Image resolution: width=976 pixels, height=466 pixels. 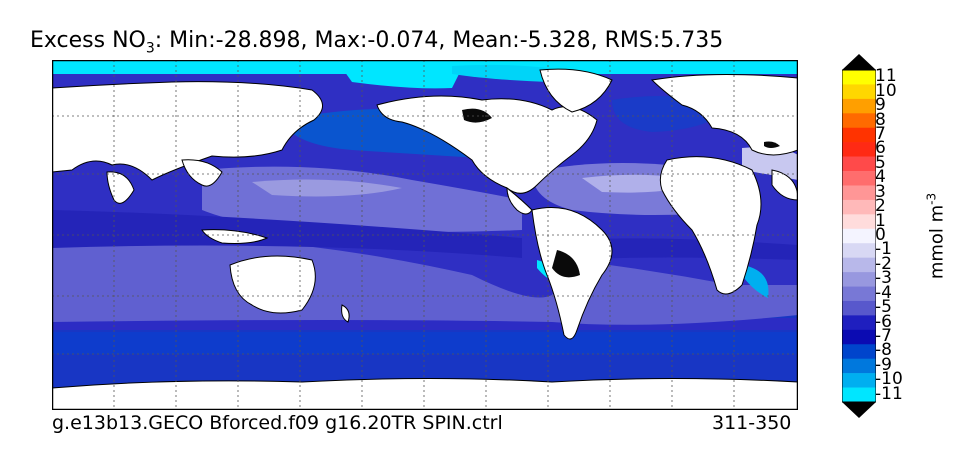 I want to click on colorbar-tick-label: -6, so click(x=883, y=321).